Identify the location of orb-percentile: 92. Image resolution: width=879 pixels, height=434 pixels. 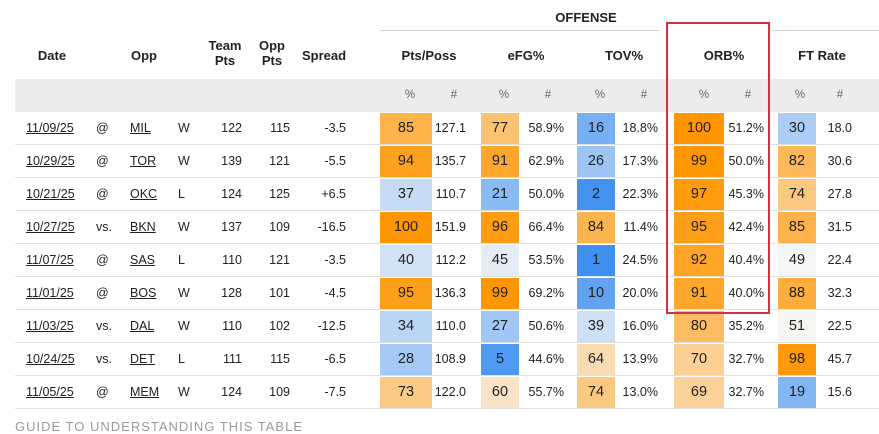
(699, 260).